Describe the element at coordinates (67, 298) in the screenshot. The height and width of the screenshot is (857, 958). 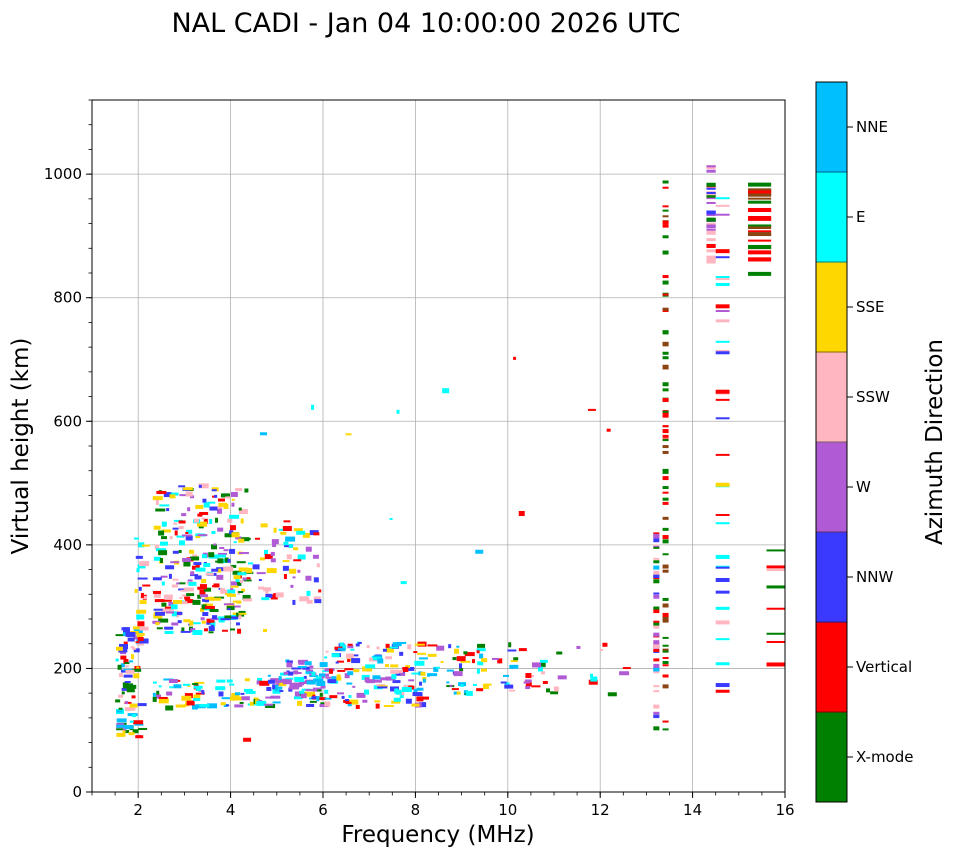
I see `y-tick-label: 800` at that location.